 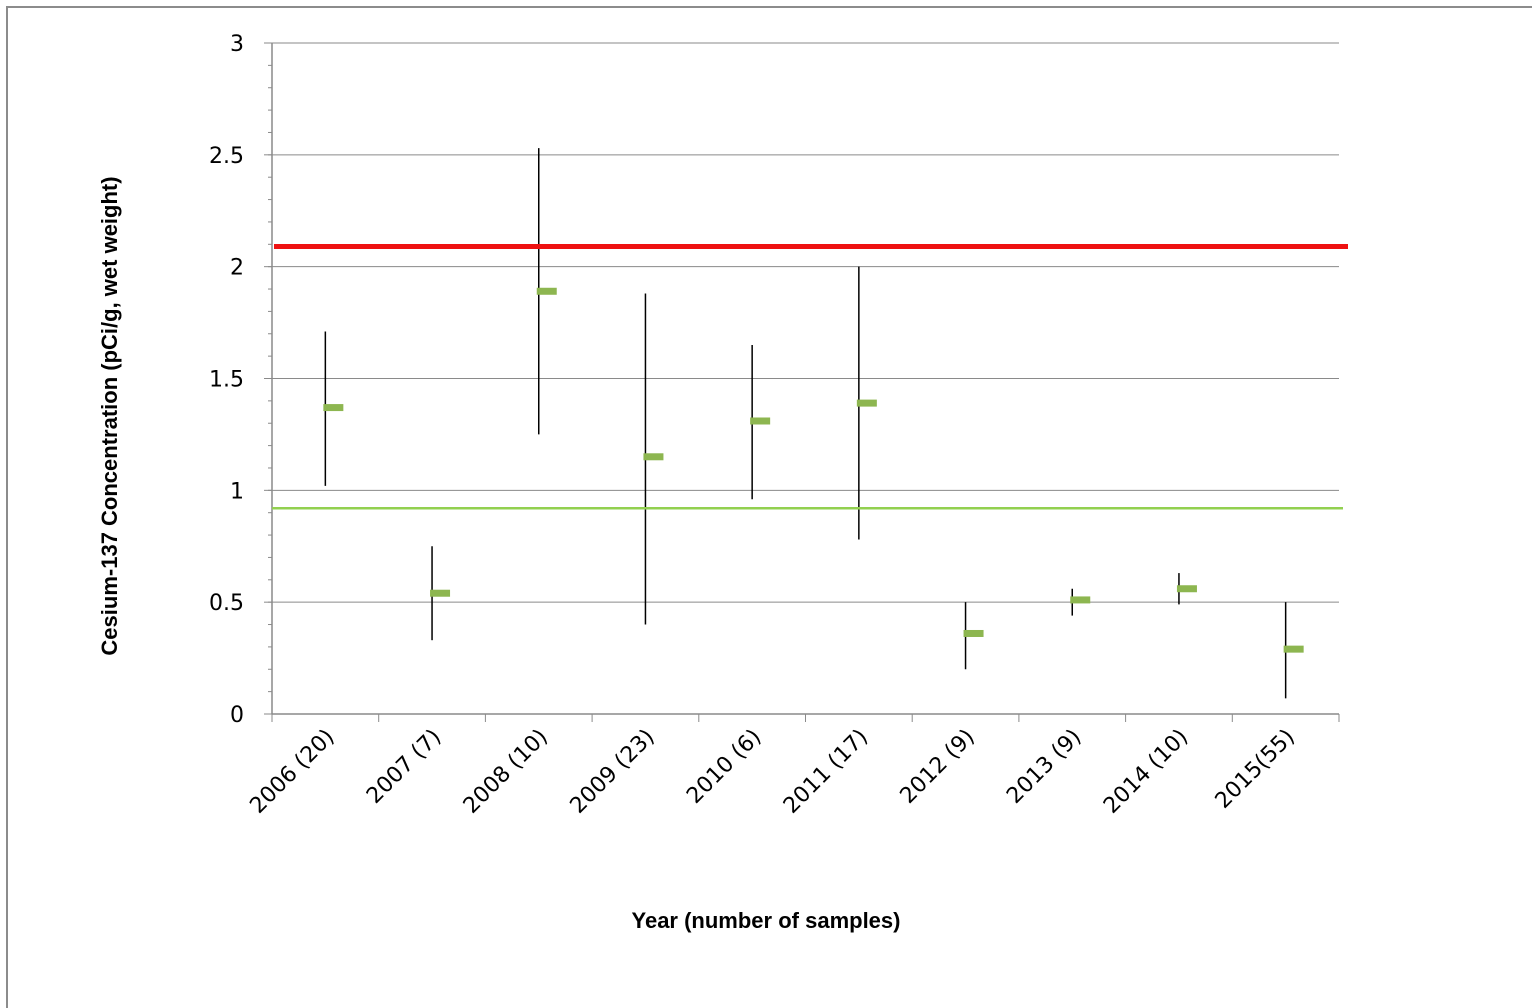 I want to click on x-tick-label: 2013 (9), so click(x=1044, y=767).